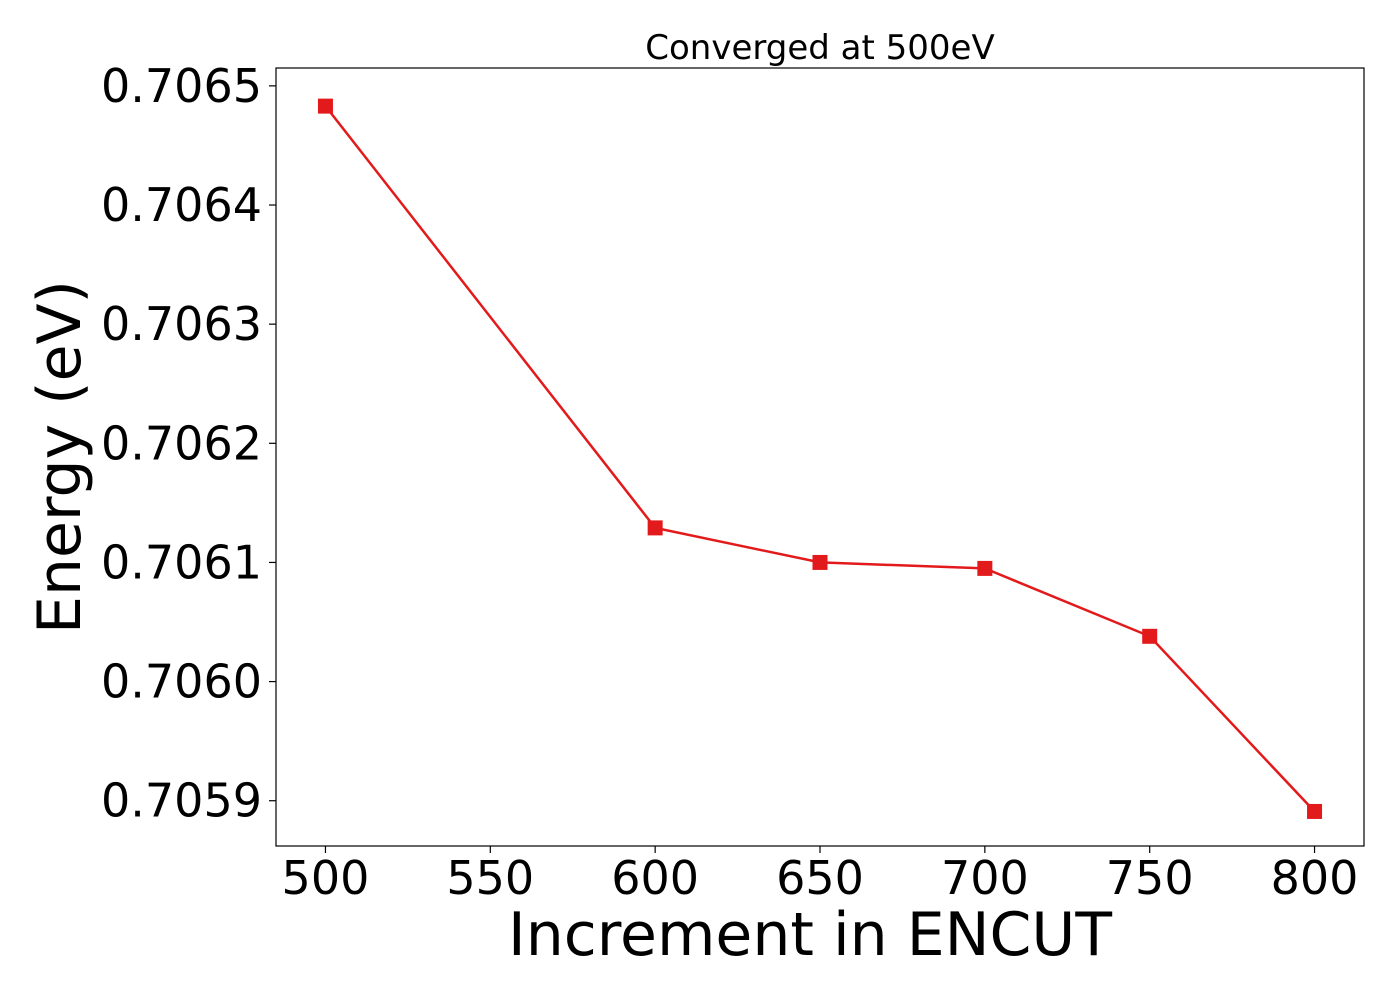 The height and width of the screenshot is (1000, 1400). Describe the element at coordinates (326, 878) in the screenshot. I see `x-tick-label: 500` at that location.